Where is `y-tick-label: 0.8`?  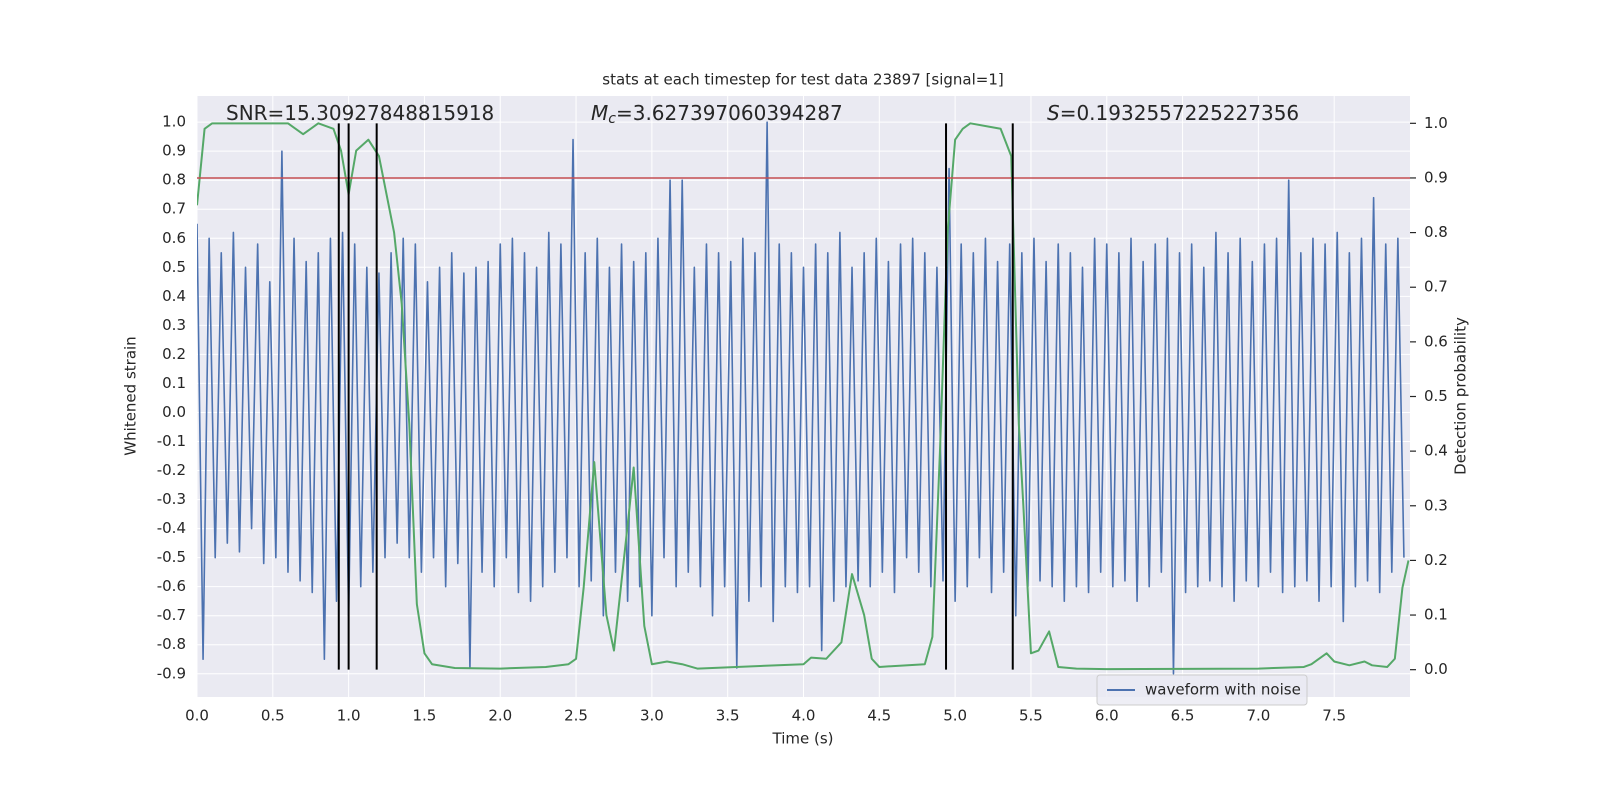
y-tick-label: 0.8 is located at coordinates (174, 180).